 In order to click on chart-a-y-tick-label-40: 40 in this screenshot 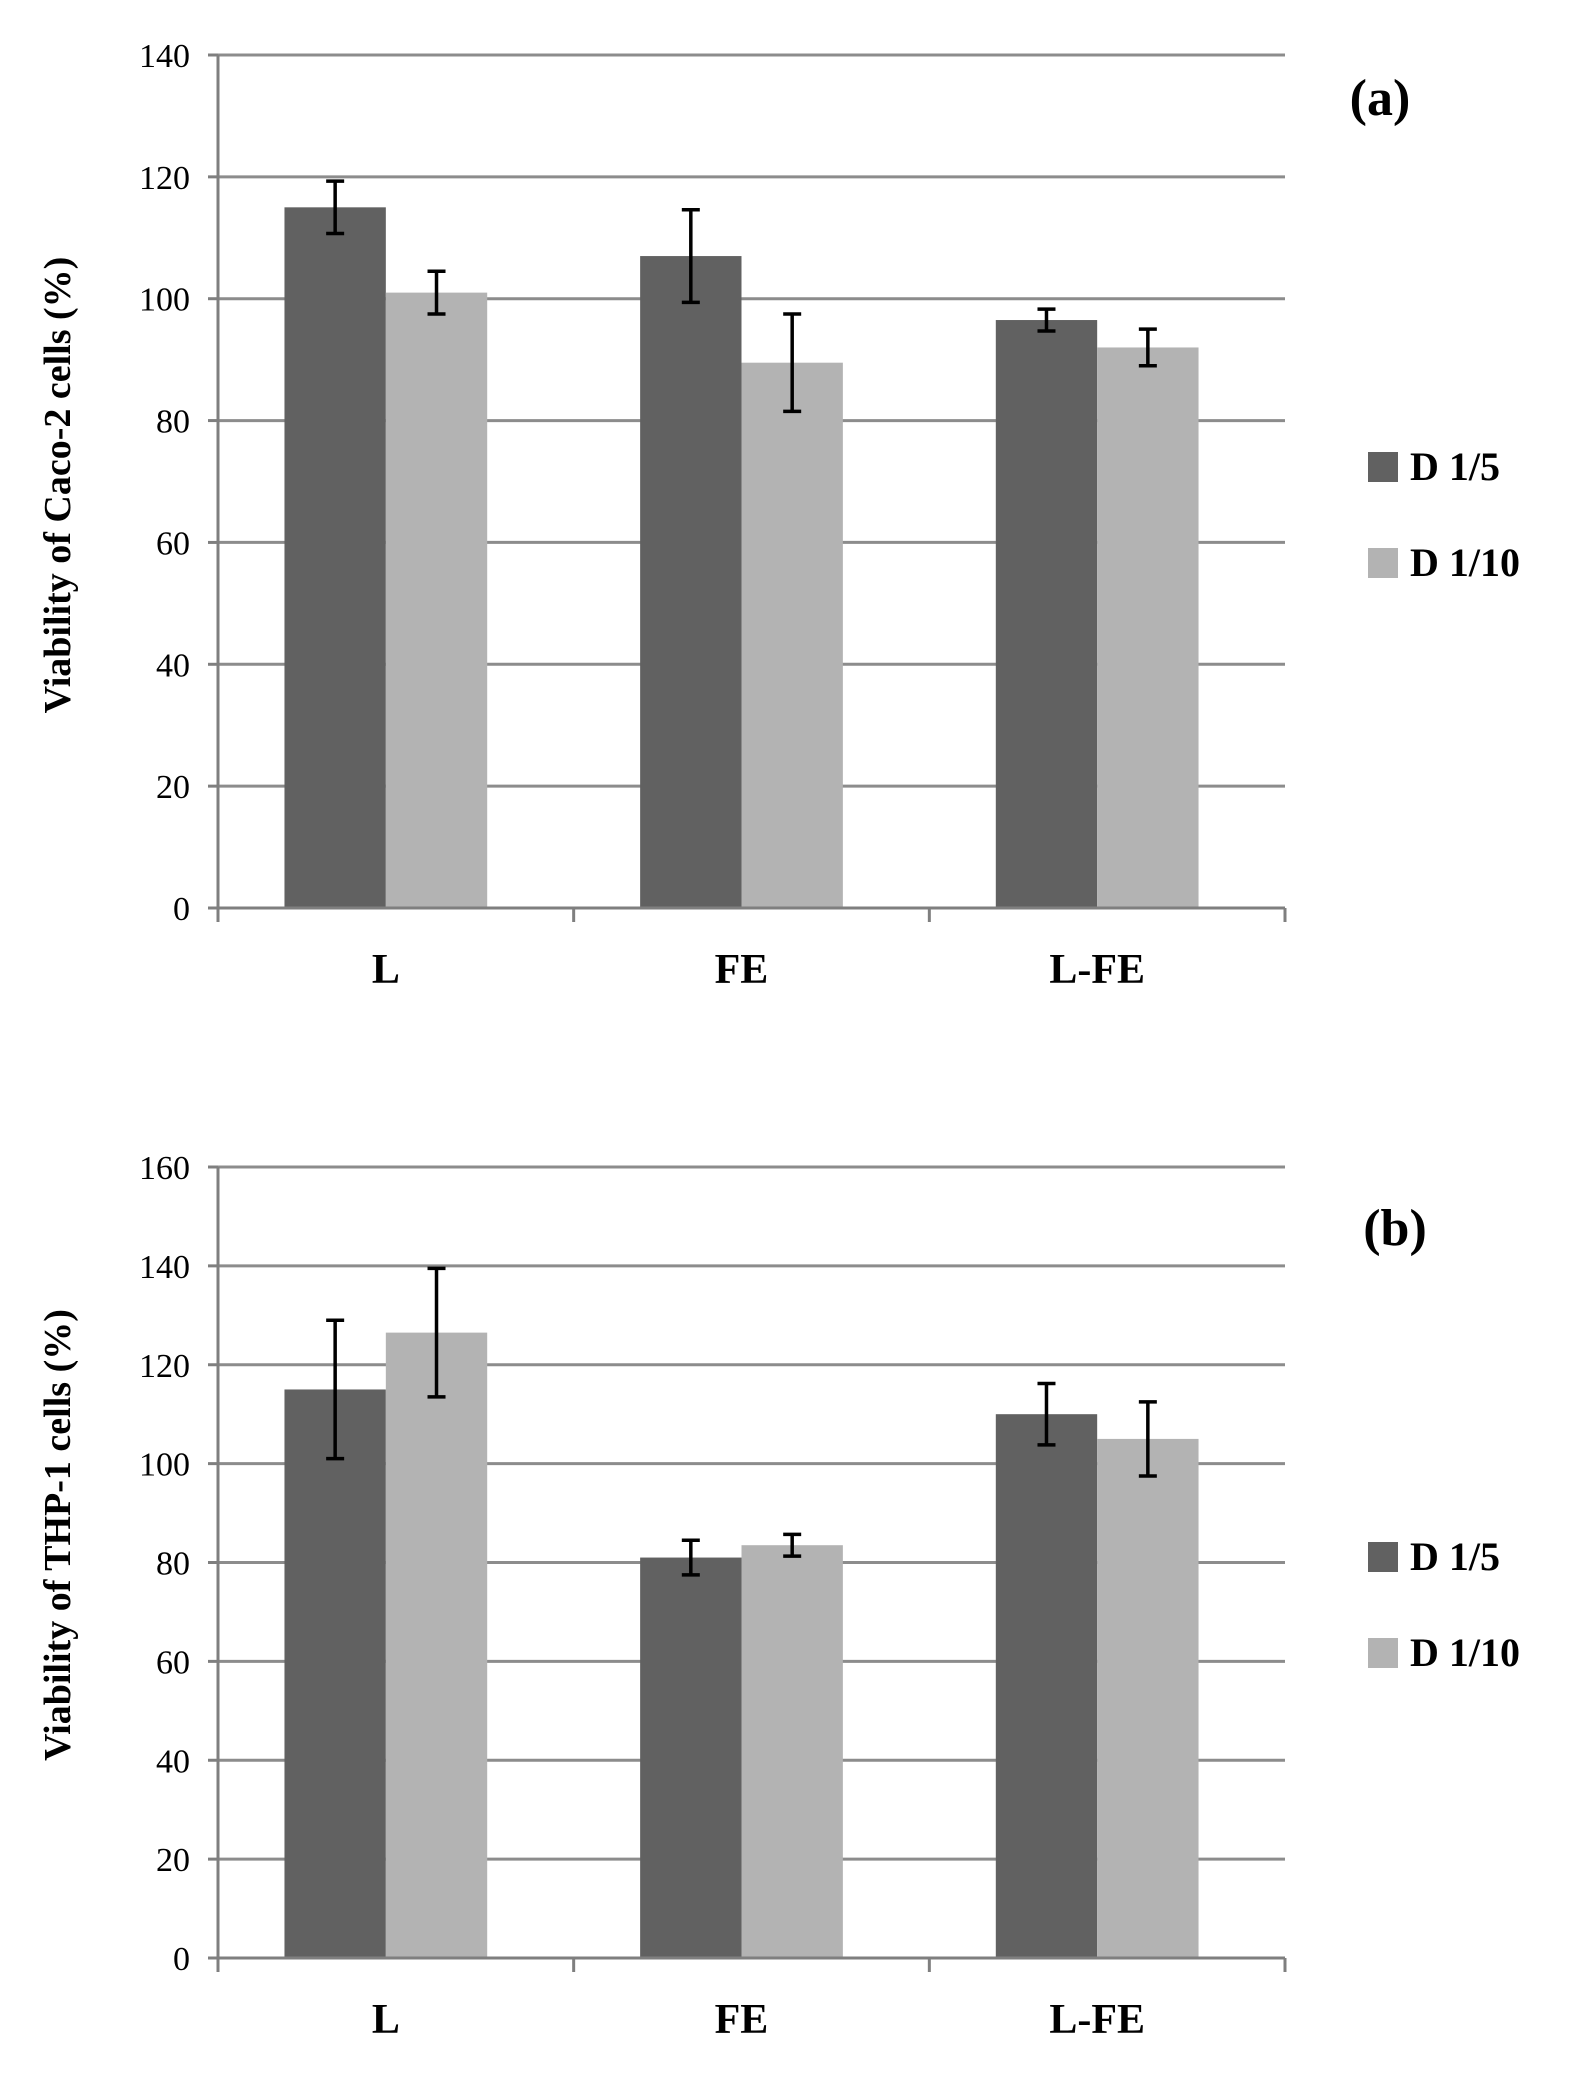, I will do `click(173, 665)`.